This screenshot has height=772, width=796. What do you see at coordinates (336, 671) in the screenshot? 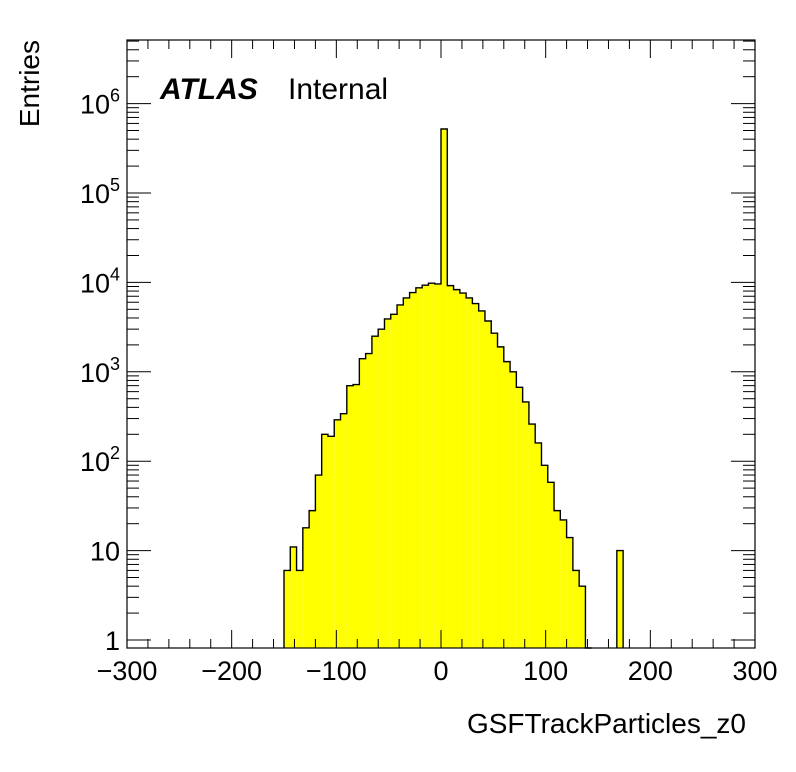
I see `x-tick-label: −100` at bounding box center [336, 671].